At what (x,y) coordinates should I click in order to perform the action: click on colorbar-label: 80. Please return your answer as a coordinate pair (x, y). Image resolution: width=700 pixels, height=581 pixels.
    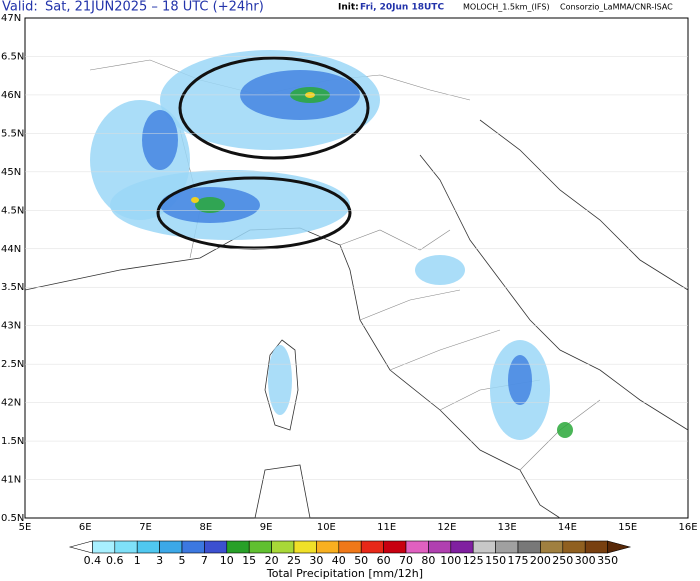
    Looking at the image, I should click on (428, 560).